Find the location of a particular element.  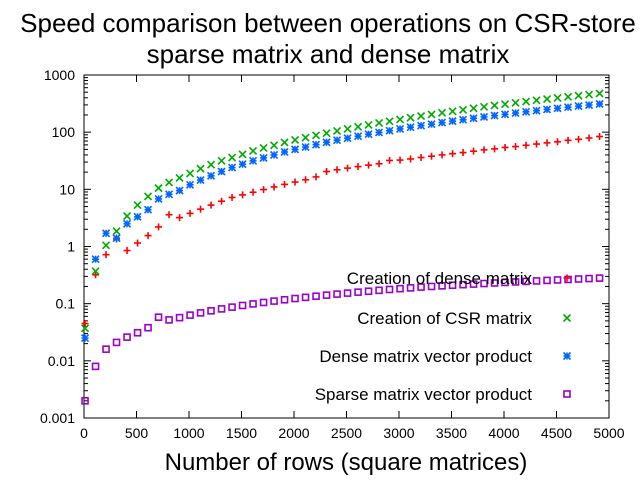

y-tick-label: 1000 is located at coordinates (59, 75).